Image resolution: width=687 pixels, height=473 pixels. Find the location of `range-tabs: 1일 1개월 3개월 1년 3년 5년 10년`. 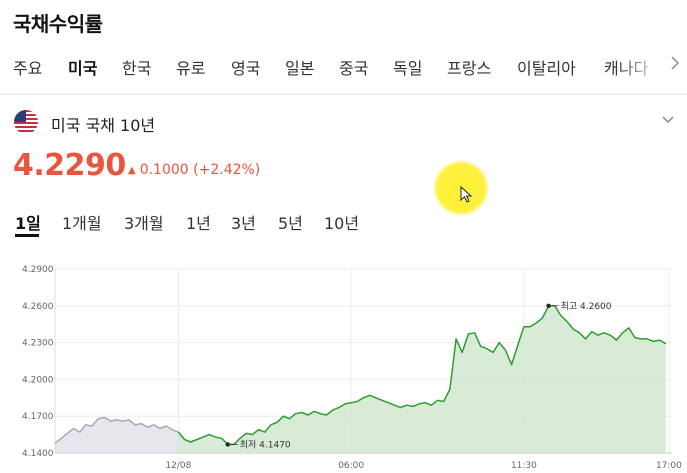

range-tabs: 1일 1개월 3개월 1년 3년 5년 10년 is located at coordinates (343, 223).